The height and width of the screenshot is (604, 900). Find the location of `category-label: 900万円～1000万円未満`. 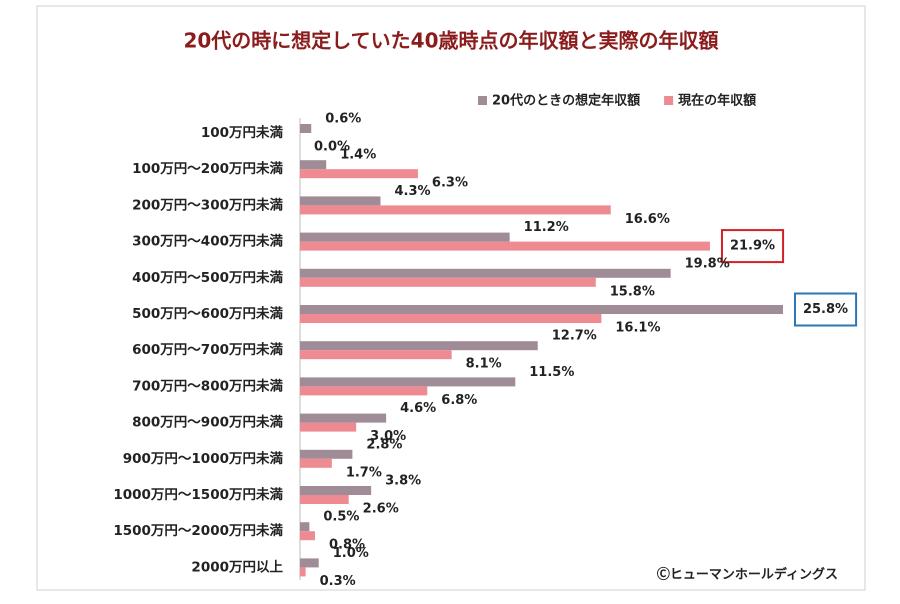

category-label: 900万円～1000万円未満 is located at coordinates (203, 458).